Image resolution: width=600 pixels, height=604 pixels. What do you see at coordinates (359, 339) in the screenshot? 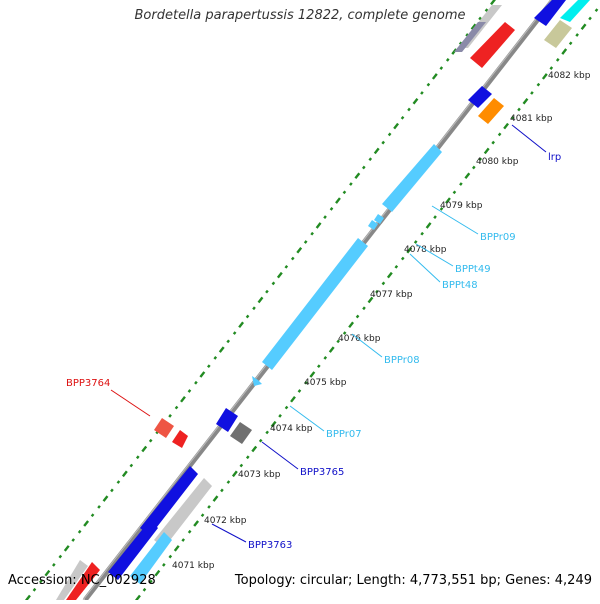
I see `kbp-label: 4076 kbp` at bounding box center [359, 339].